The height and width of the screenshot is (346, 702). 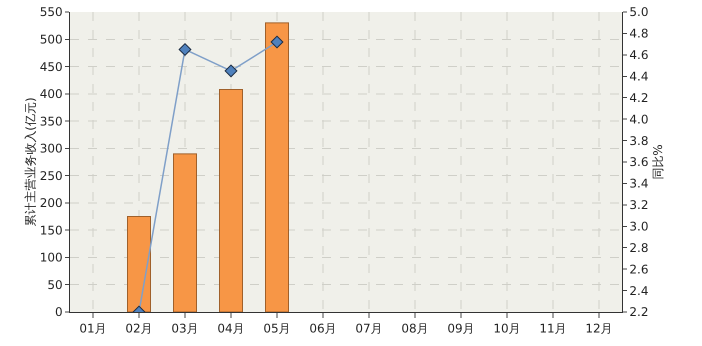 I want to click on y-tick-label: 450, so click(x=51, y=67).